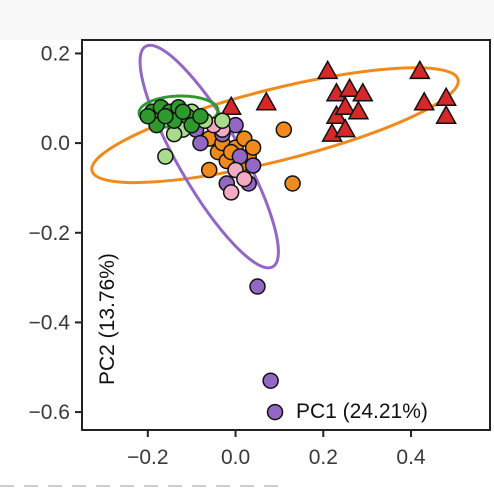  What do you see at coordinates (323, 457) in the screenshot?
I see `x-tick-label: 0.2` at bounding box center [323, 457].